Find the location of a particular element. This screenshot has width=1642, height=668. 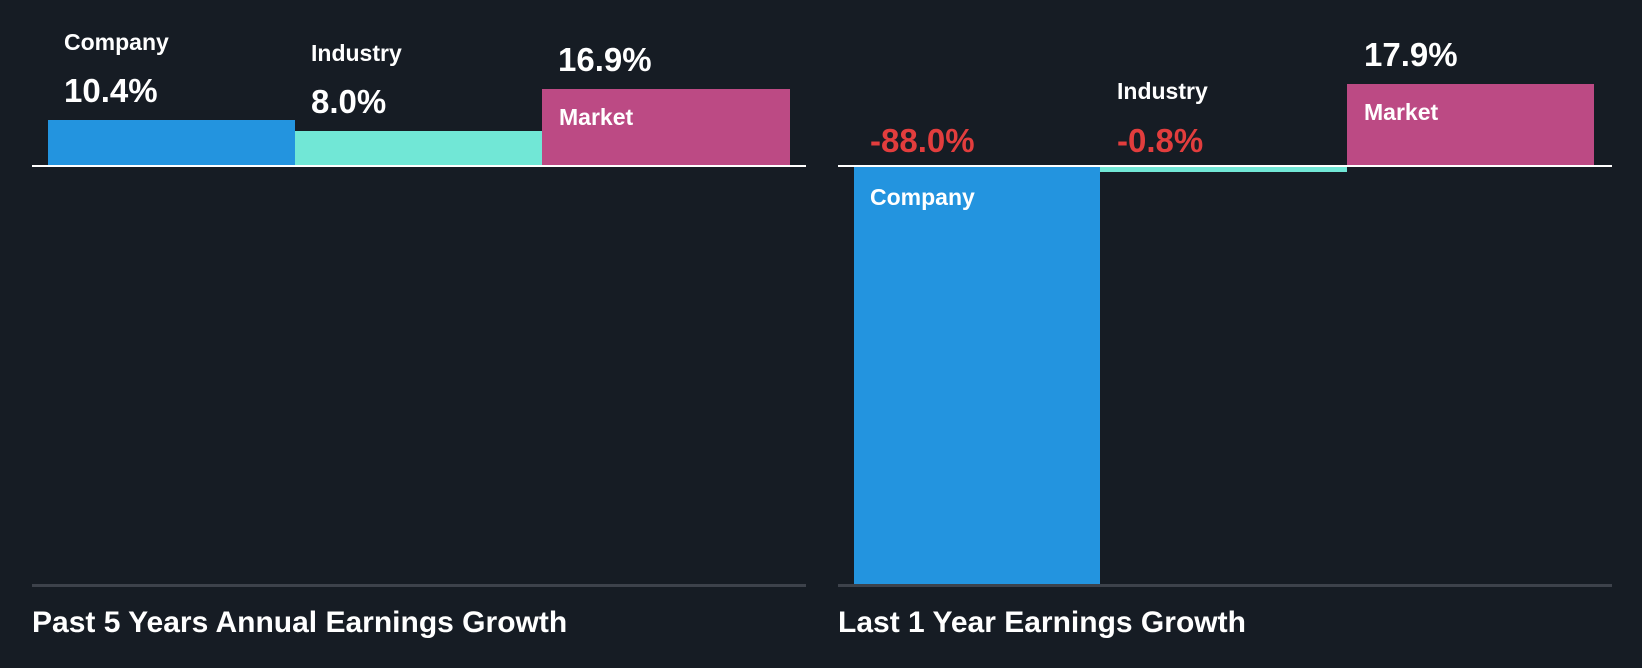

right-industry-bar is located at coordinates (1223, 169).